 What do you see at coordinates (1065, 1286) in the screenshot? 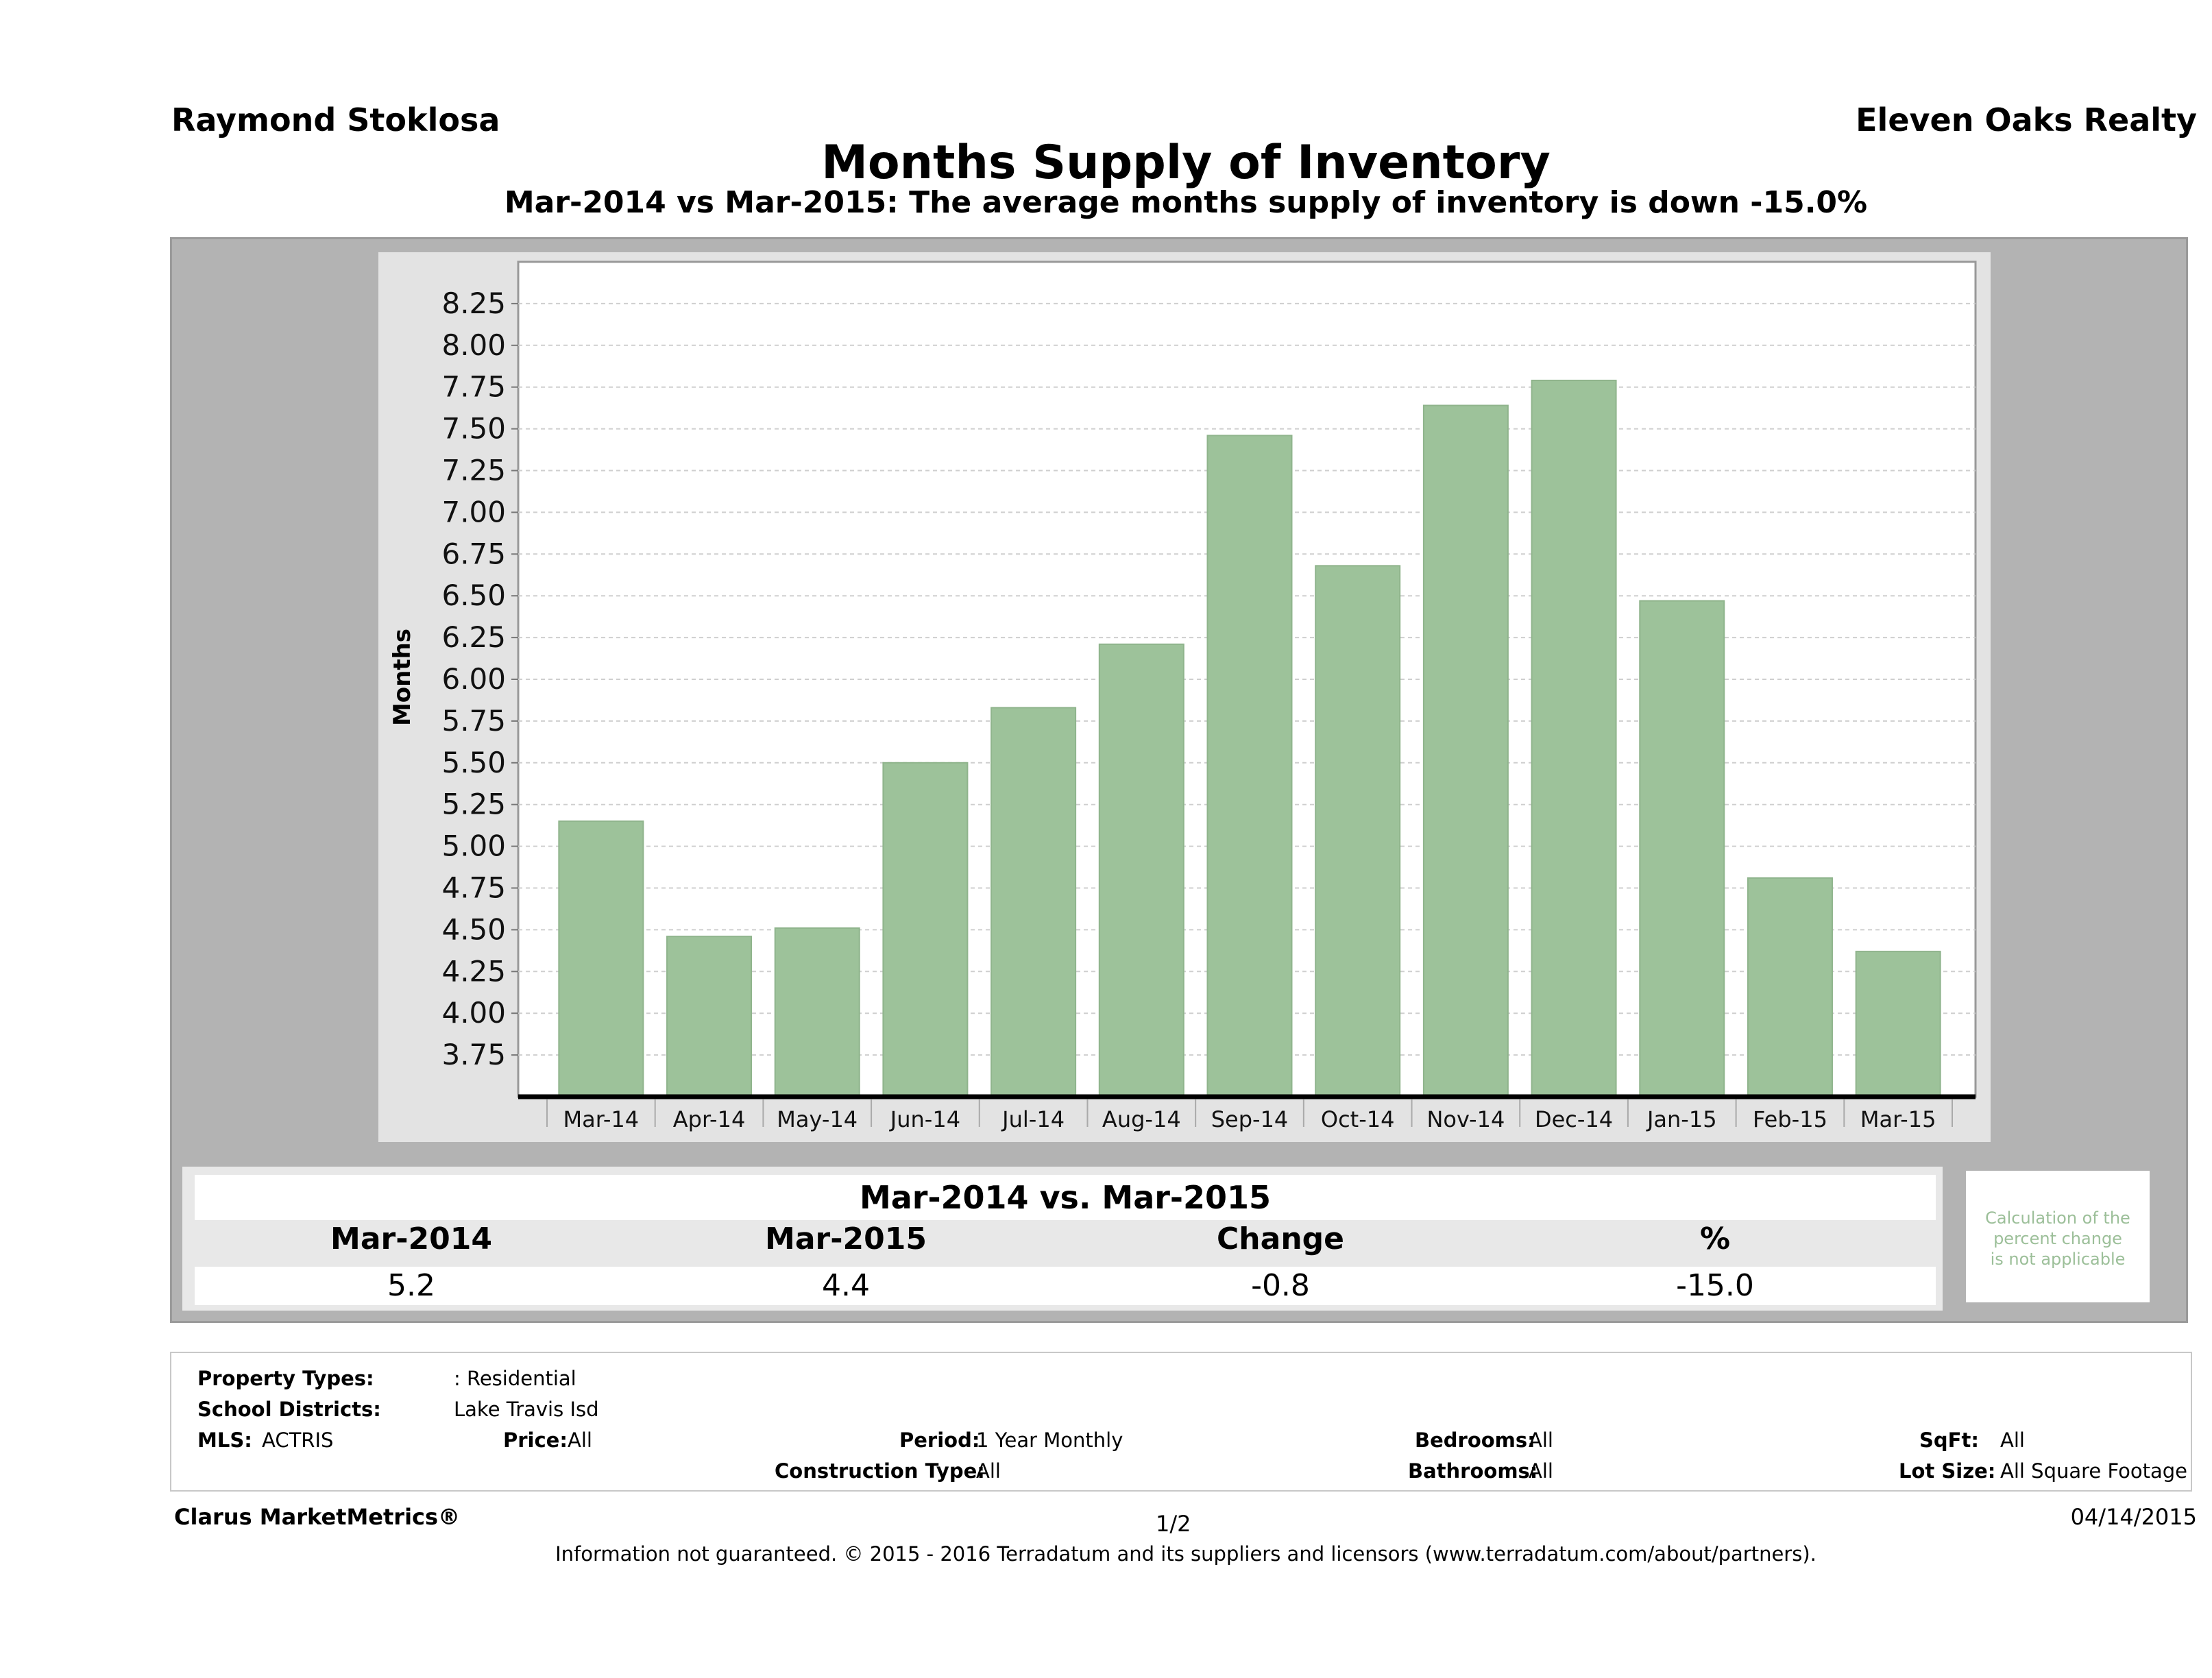
I see `summary-values-row` at bounding box center [1065, 1286].